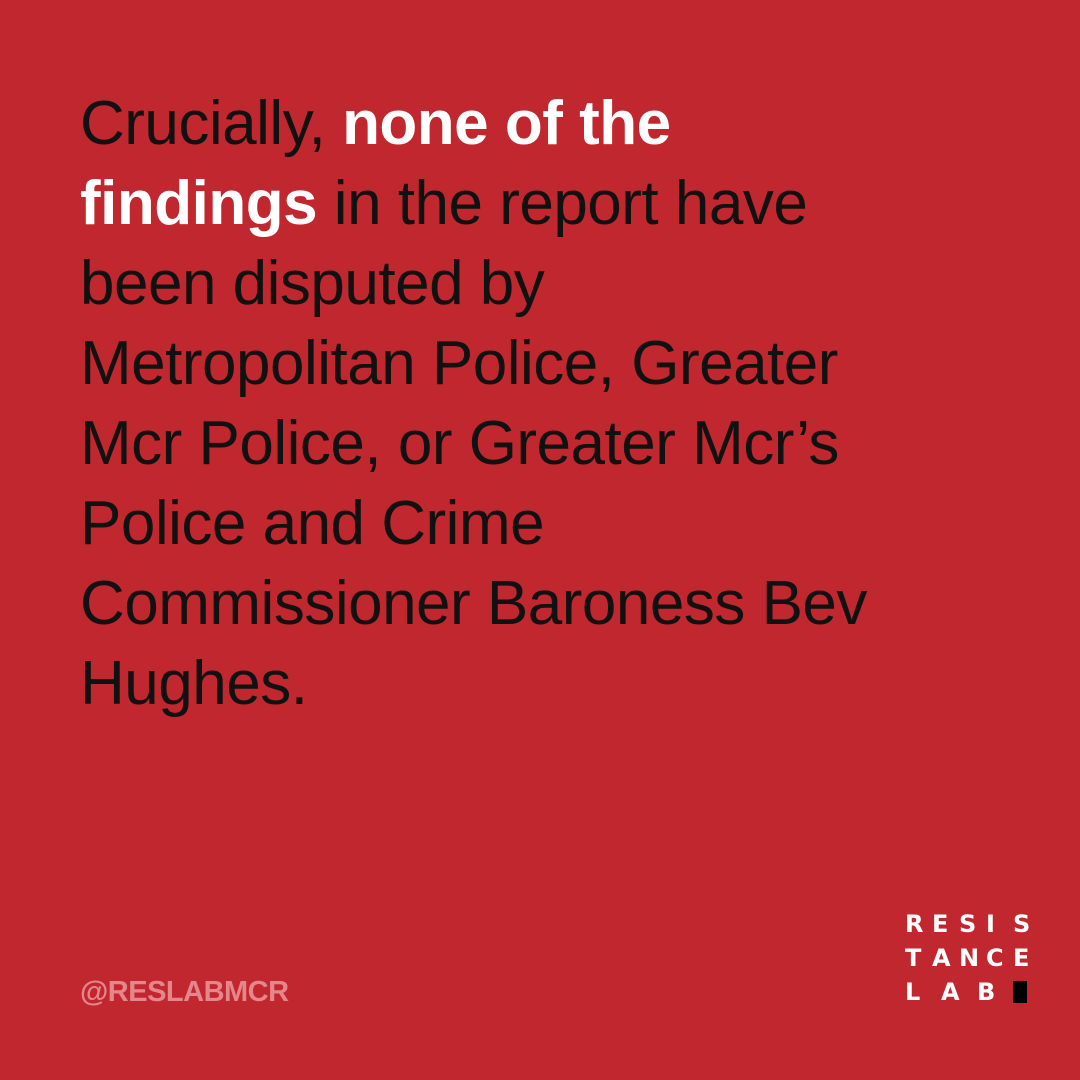 This screenshot has width=1080, height=1080. Describe the element at coordinates (914, 924) in the screenshot. I see `logo-letter: R` at that location.